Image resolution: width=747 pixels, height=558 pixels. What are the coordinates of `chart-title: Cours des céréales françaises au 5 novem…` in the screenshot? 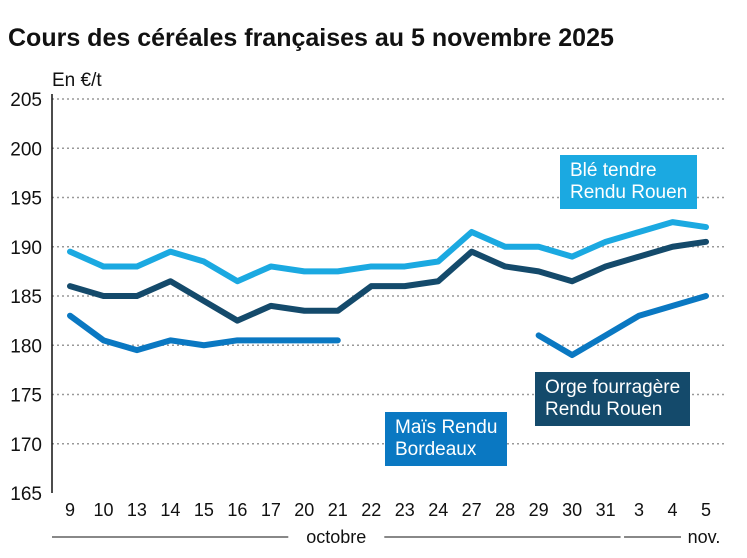 It's located at (311, 38).